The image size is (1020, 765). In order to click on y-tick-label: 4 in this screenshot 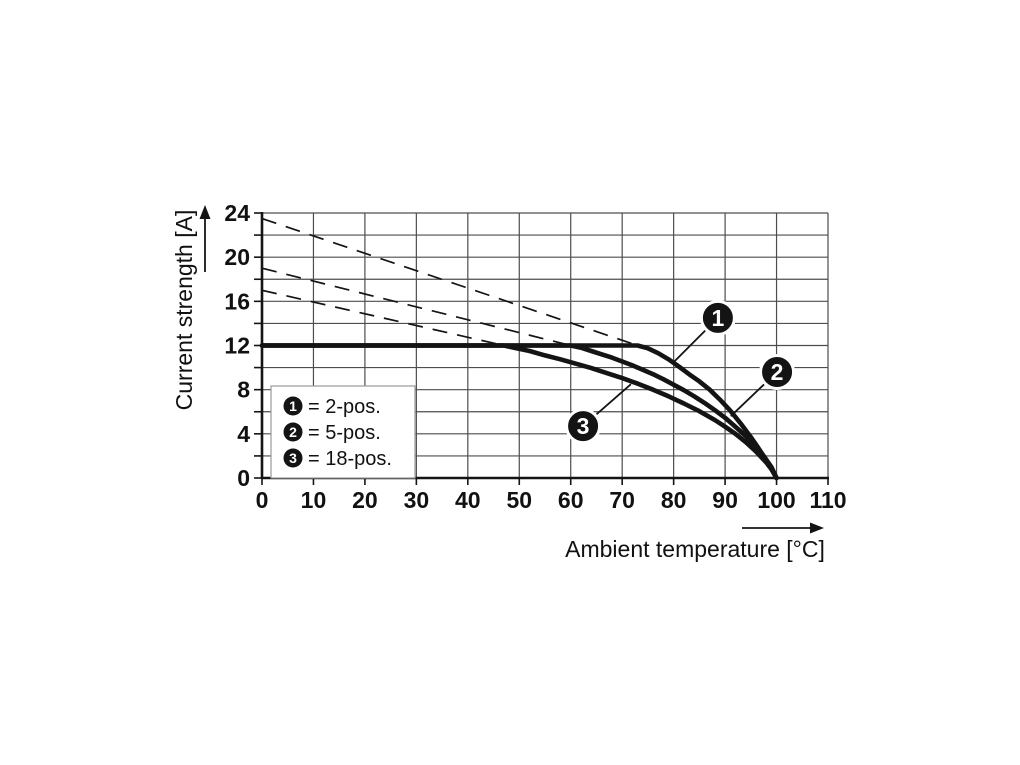, I will do `click(243, 434)`.